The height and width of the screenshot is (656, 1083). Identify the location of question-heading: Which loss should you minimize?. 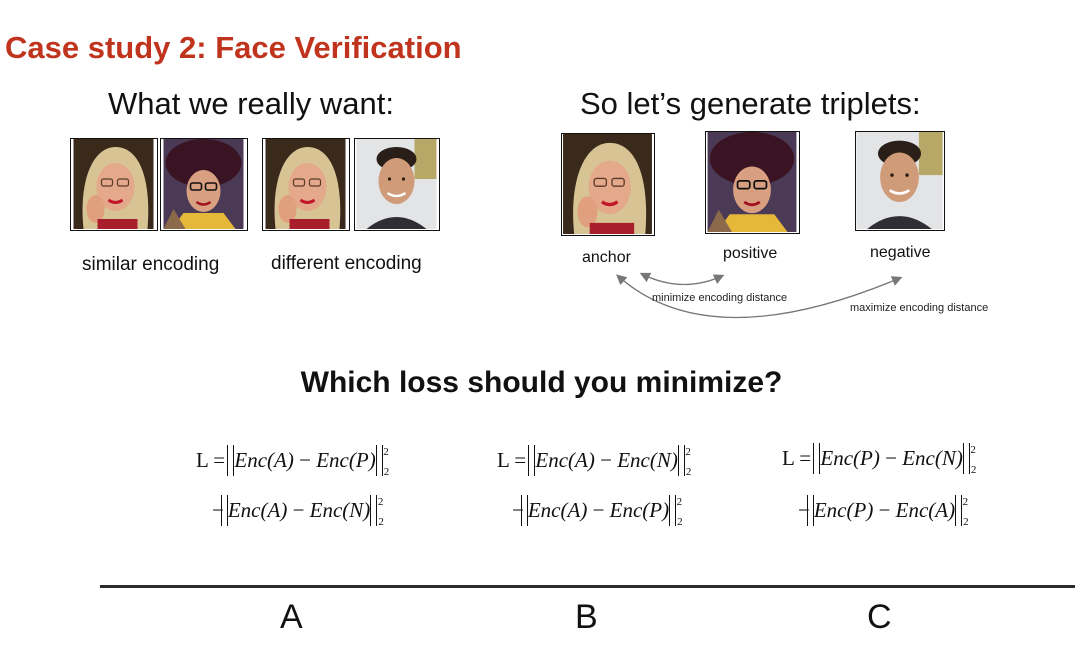
(541, 382).